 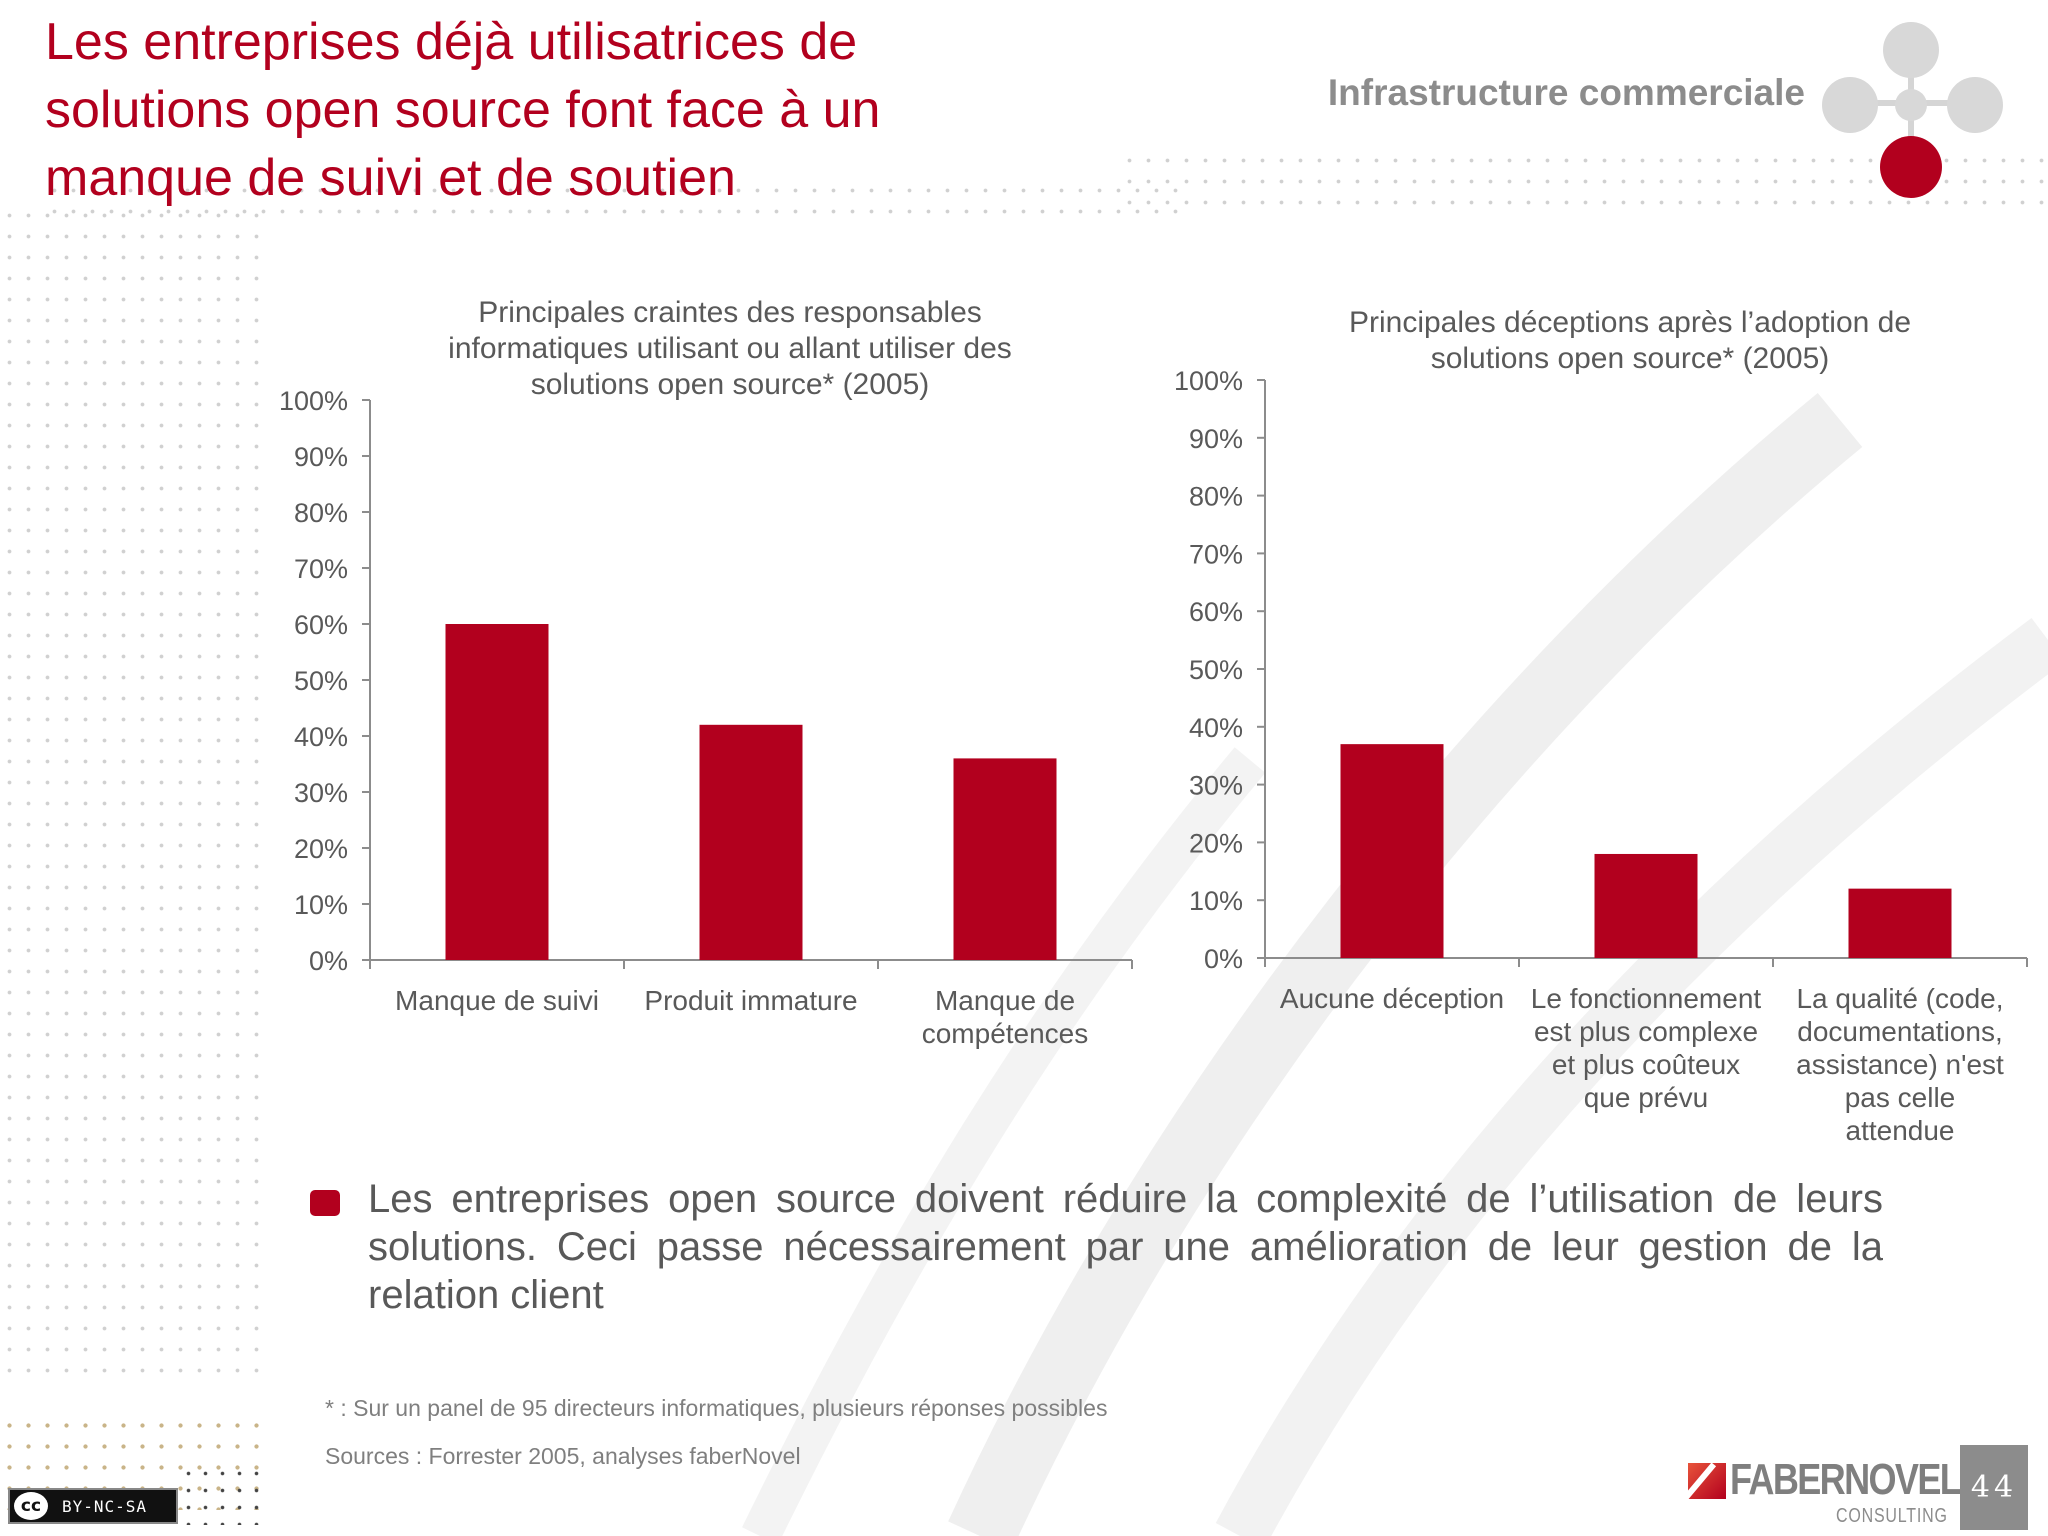 What do you see at coordinates (1912, 110) in the screenshot?
I see `section-nodes-icon` at bounding box center [1912, 110].